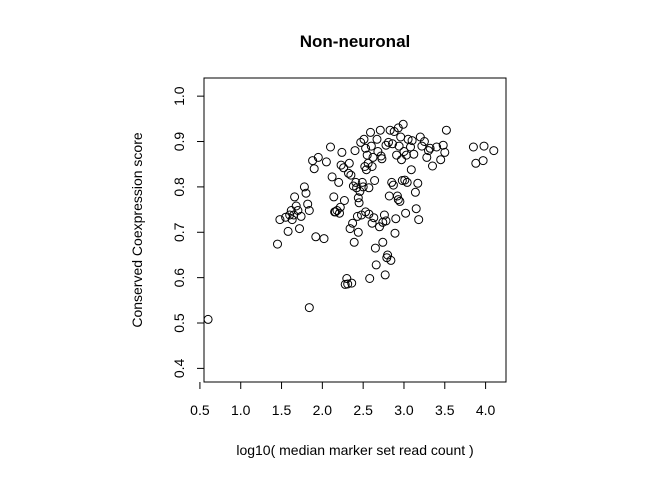  Describe the element at coordinates (179, 368) in the screenshot. I see `y-tick-label: 0.4` at that location.